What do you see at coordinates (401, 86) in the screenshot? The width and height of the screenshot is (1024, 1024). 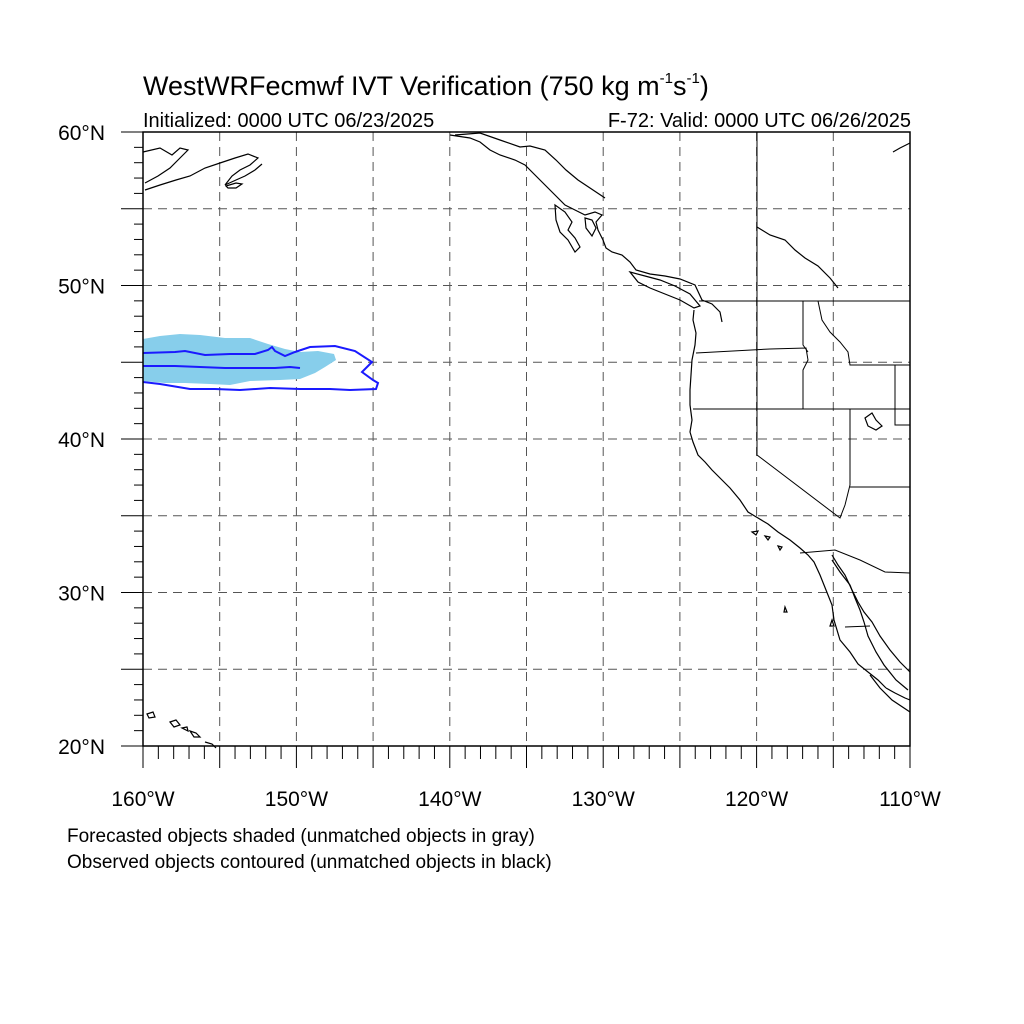 I see `title-prefix: WestWRFecmwf IVT Verification (750 kg m` at bounding box center [401, 86].